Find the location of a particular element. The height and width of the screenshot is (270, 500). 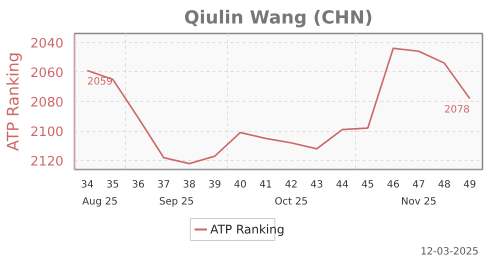

x-tick-label: 35 is located at coordinates (113, 185).